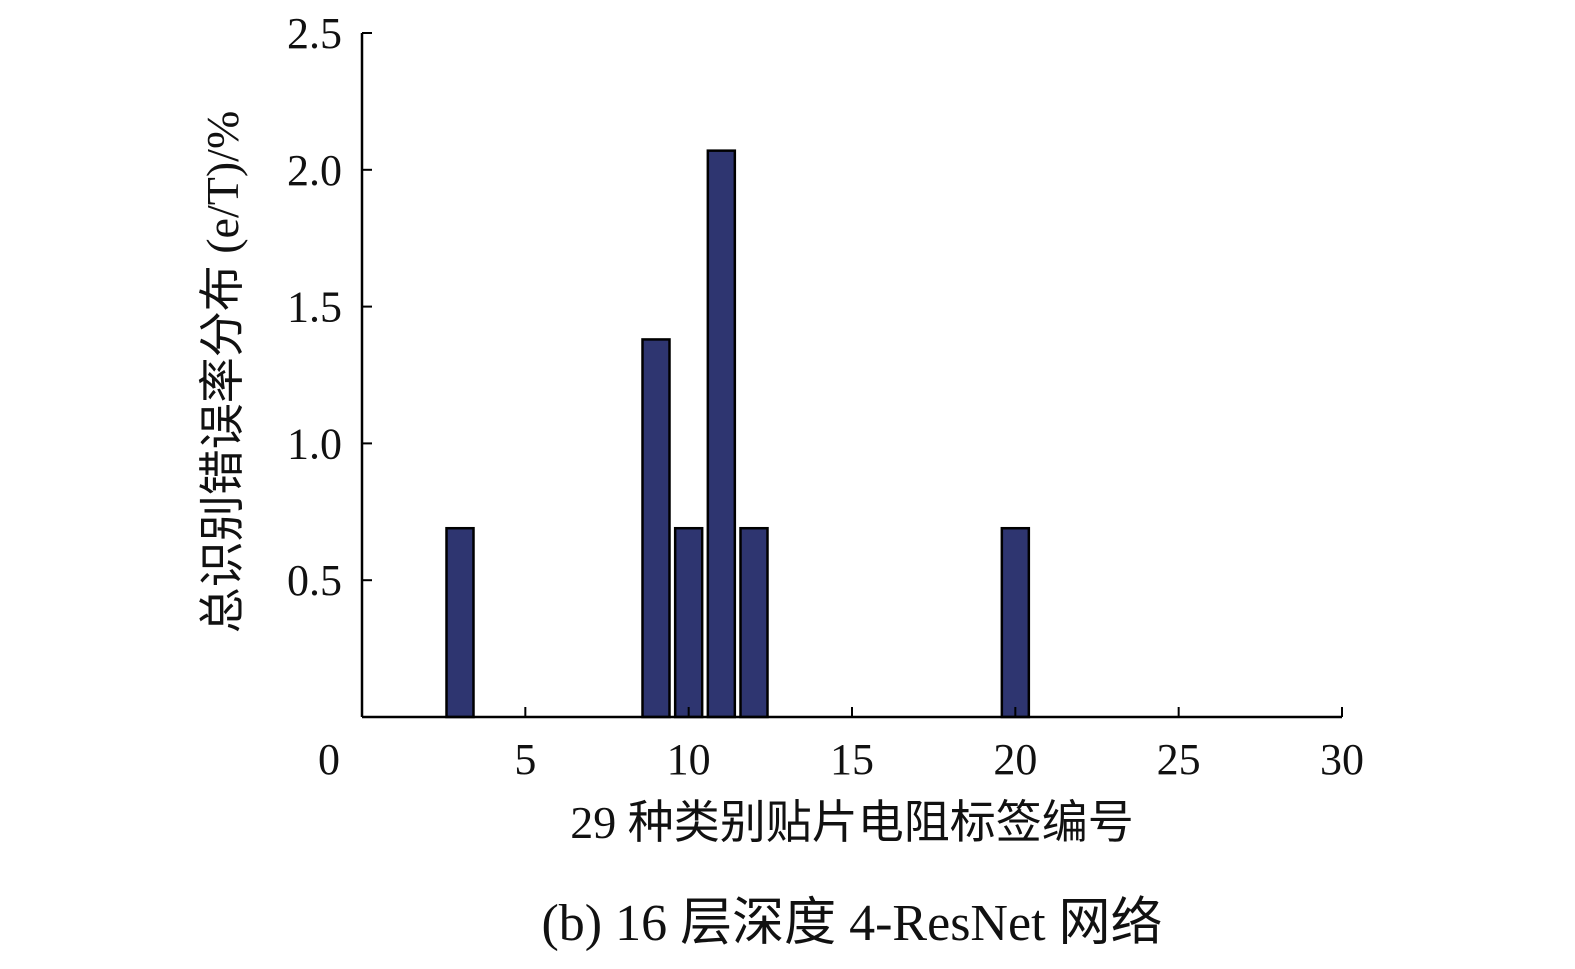 Image resolution: width=1575 pixels, height=969 pixels. Describe the element at coordinates (851, 923) in the screenshot. I see `figure-caption: (b) 16 层深度 4-ResNet 网络` at that location.